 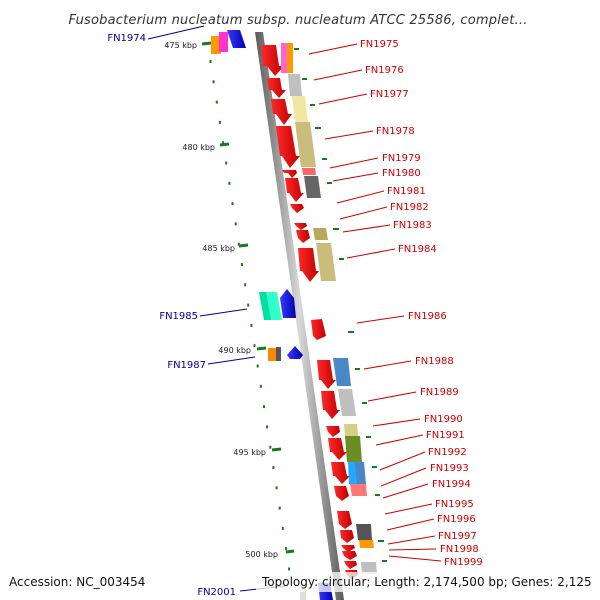 What do you see at coordinates (379, 44) in the screenshot?
I see `gene-label-fn1975: FN1975` at bounding box center [379, 44].